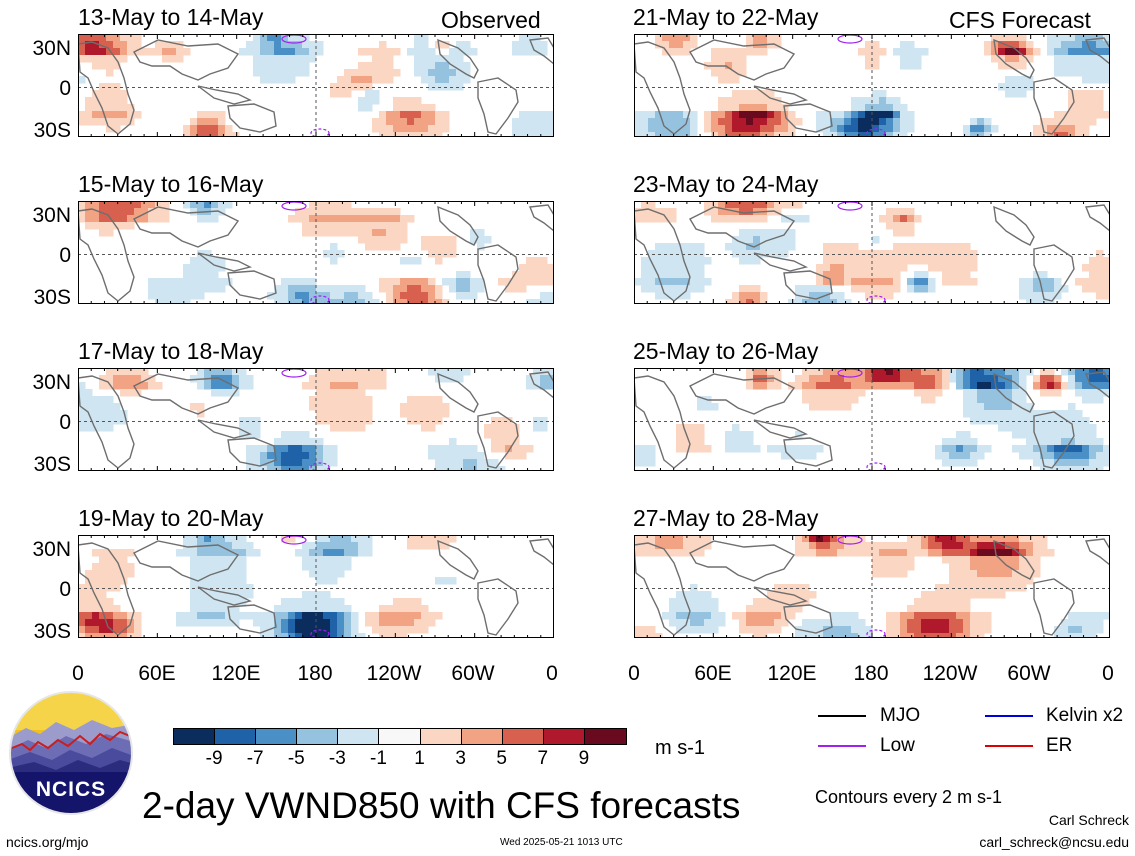  What do you see at coordinates (842, 716) in the screenshot?
I see `legend-line-mjo` at bounding box center [842, 716].